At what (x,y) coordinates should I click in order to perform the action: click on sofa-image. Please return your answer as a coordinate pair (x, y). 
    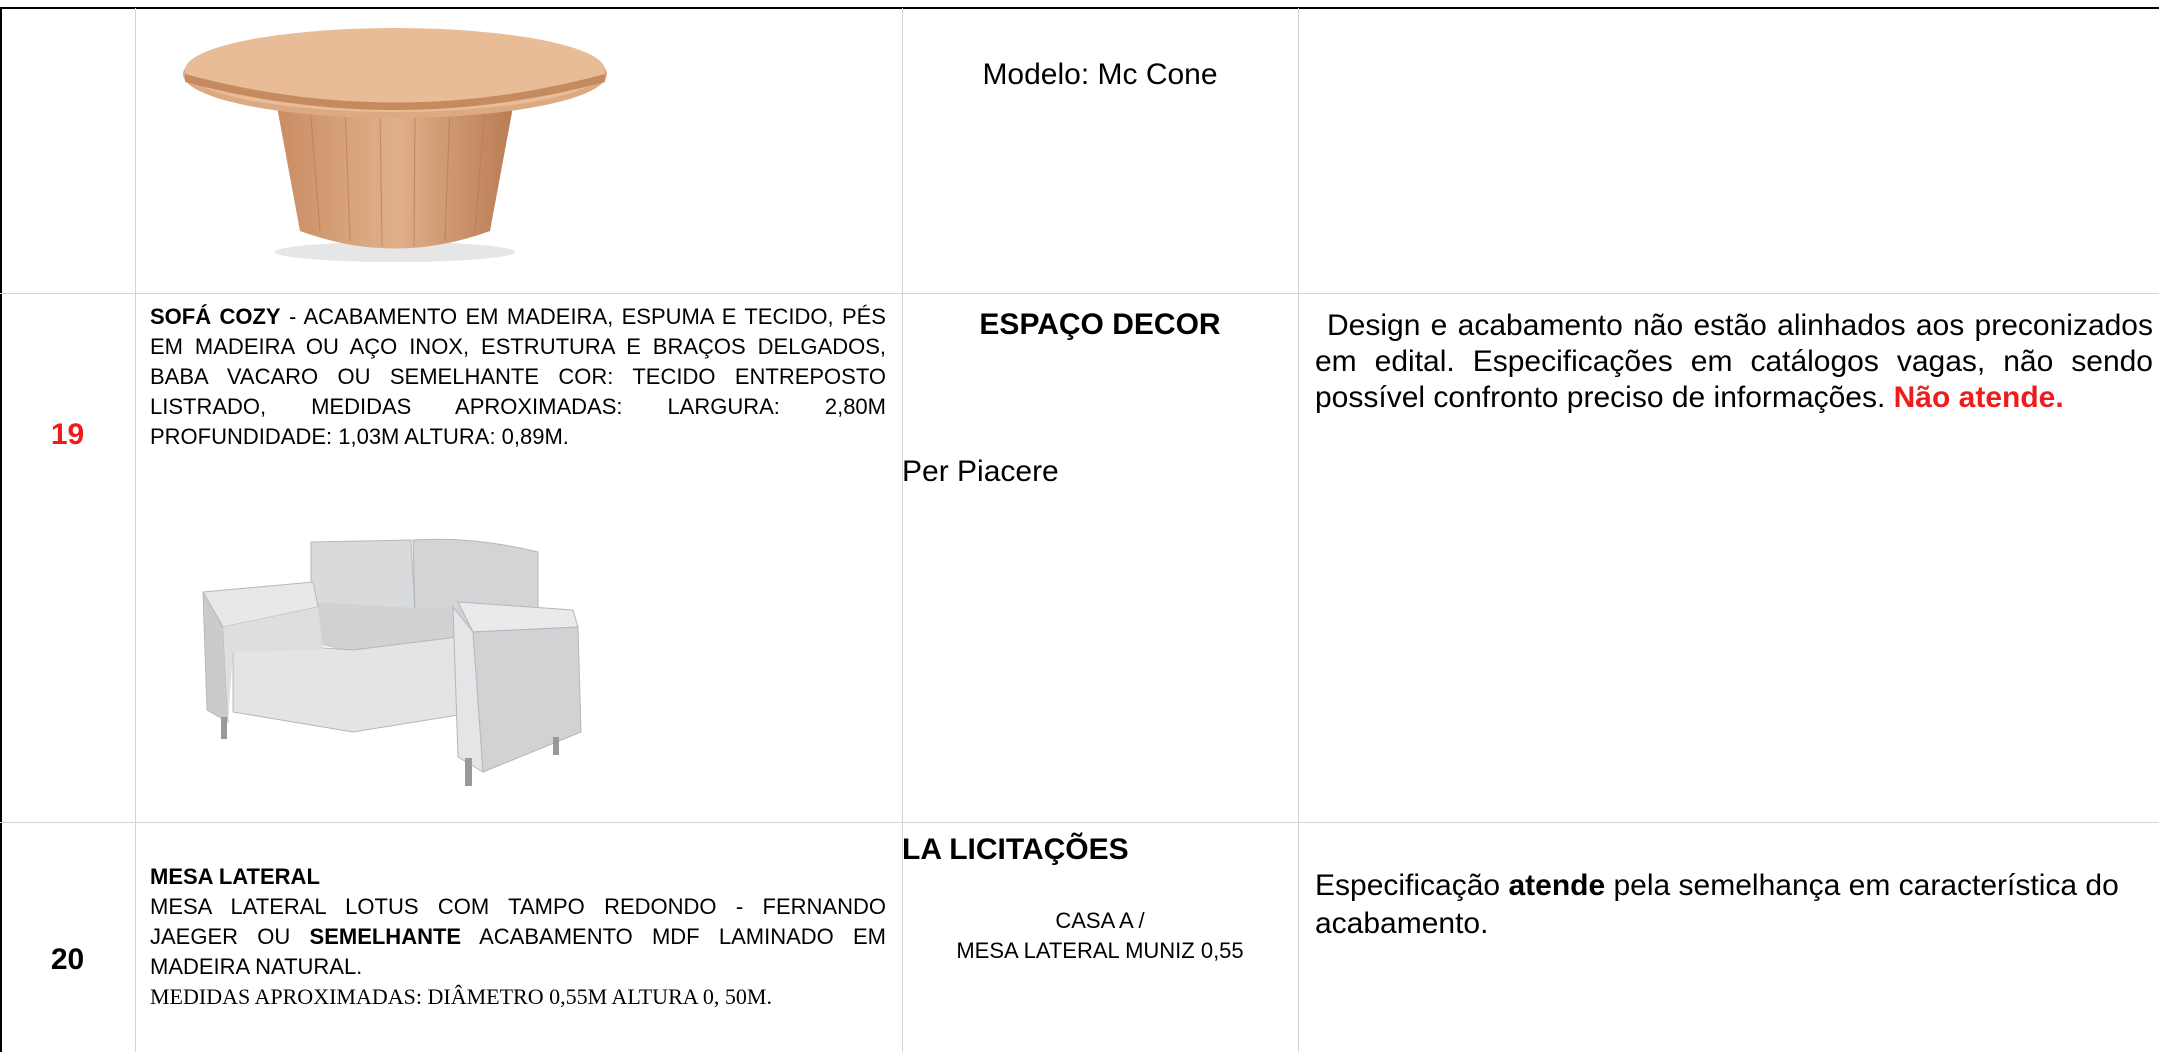
    Looking at the image, I should click on (392, 662).